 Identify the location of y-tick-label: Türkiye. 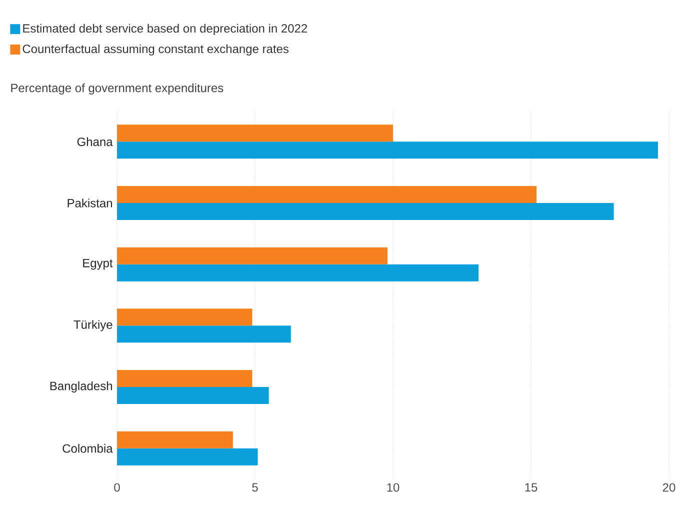
(93, 326).